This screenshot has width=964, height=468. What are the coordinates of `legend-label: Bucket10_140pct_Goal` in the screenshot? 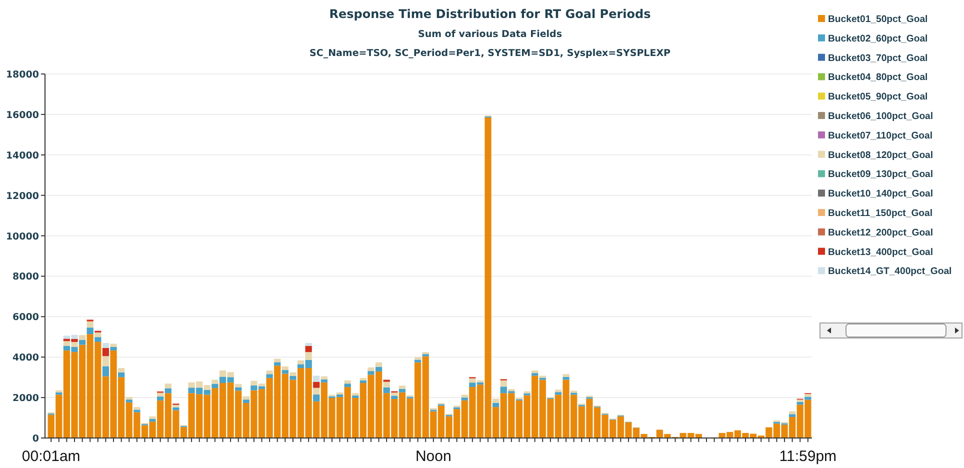 It's located at (881, 194).